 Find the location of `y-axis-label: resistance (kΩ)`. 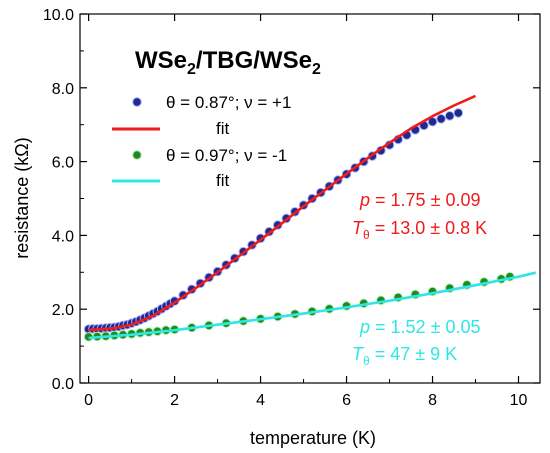

y-axis-label: resistance (kΩ) is located at coordinates (22, 197).